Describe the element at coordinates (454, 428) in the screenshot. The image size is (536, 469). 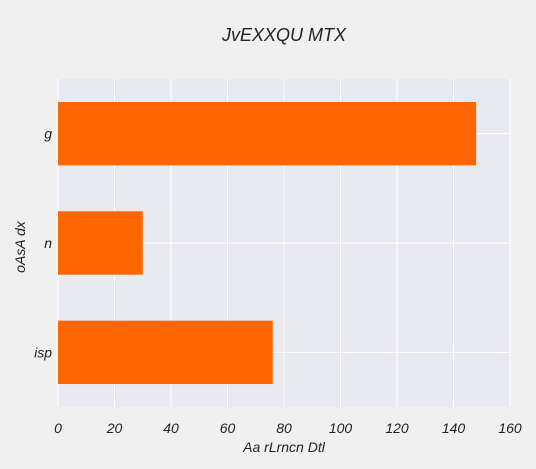
I see `x-tick-label: 140` at that location.